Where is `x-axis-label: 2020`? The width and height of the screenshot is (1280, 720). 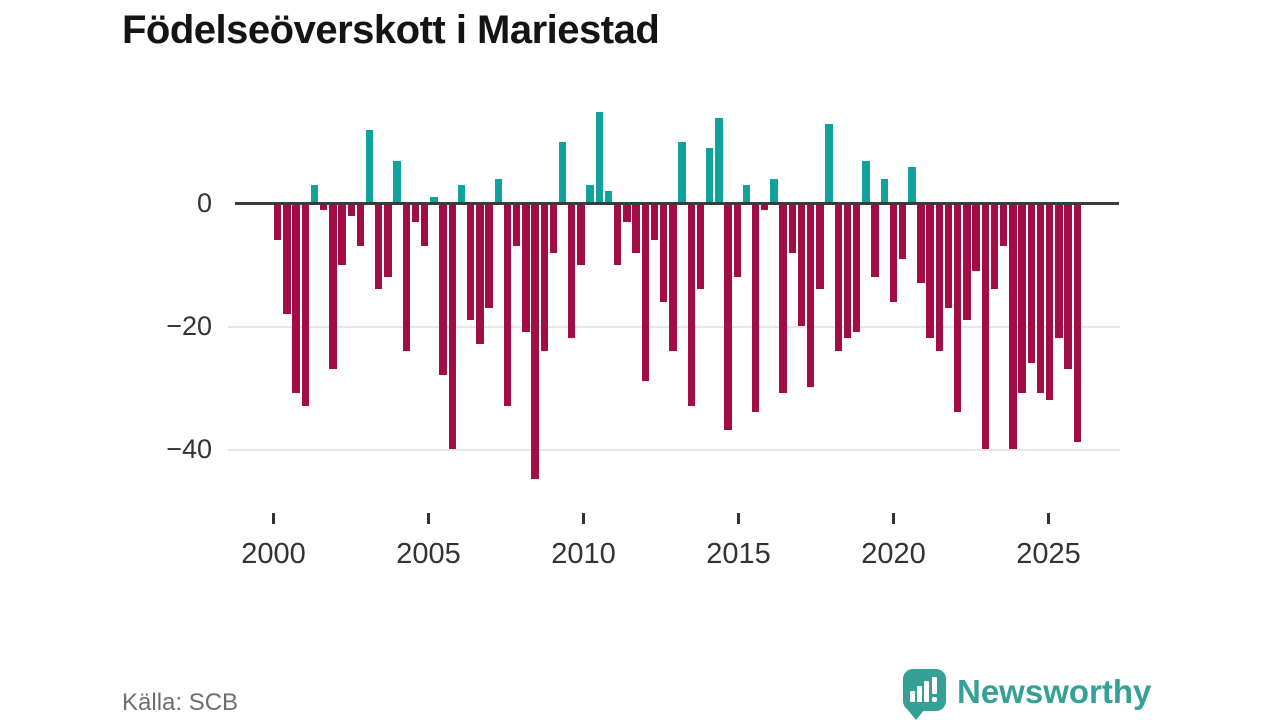
x-axis-label: 2020 is located at coordinates (893, 554).